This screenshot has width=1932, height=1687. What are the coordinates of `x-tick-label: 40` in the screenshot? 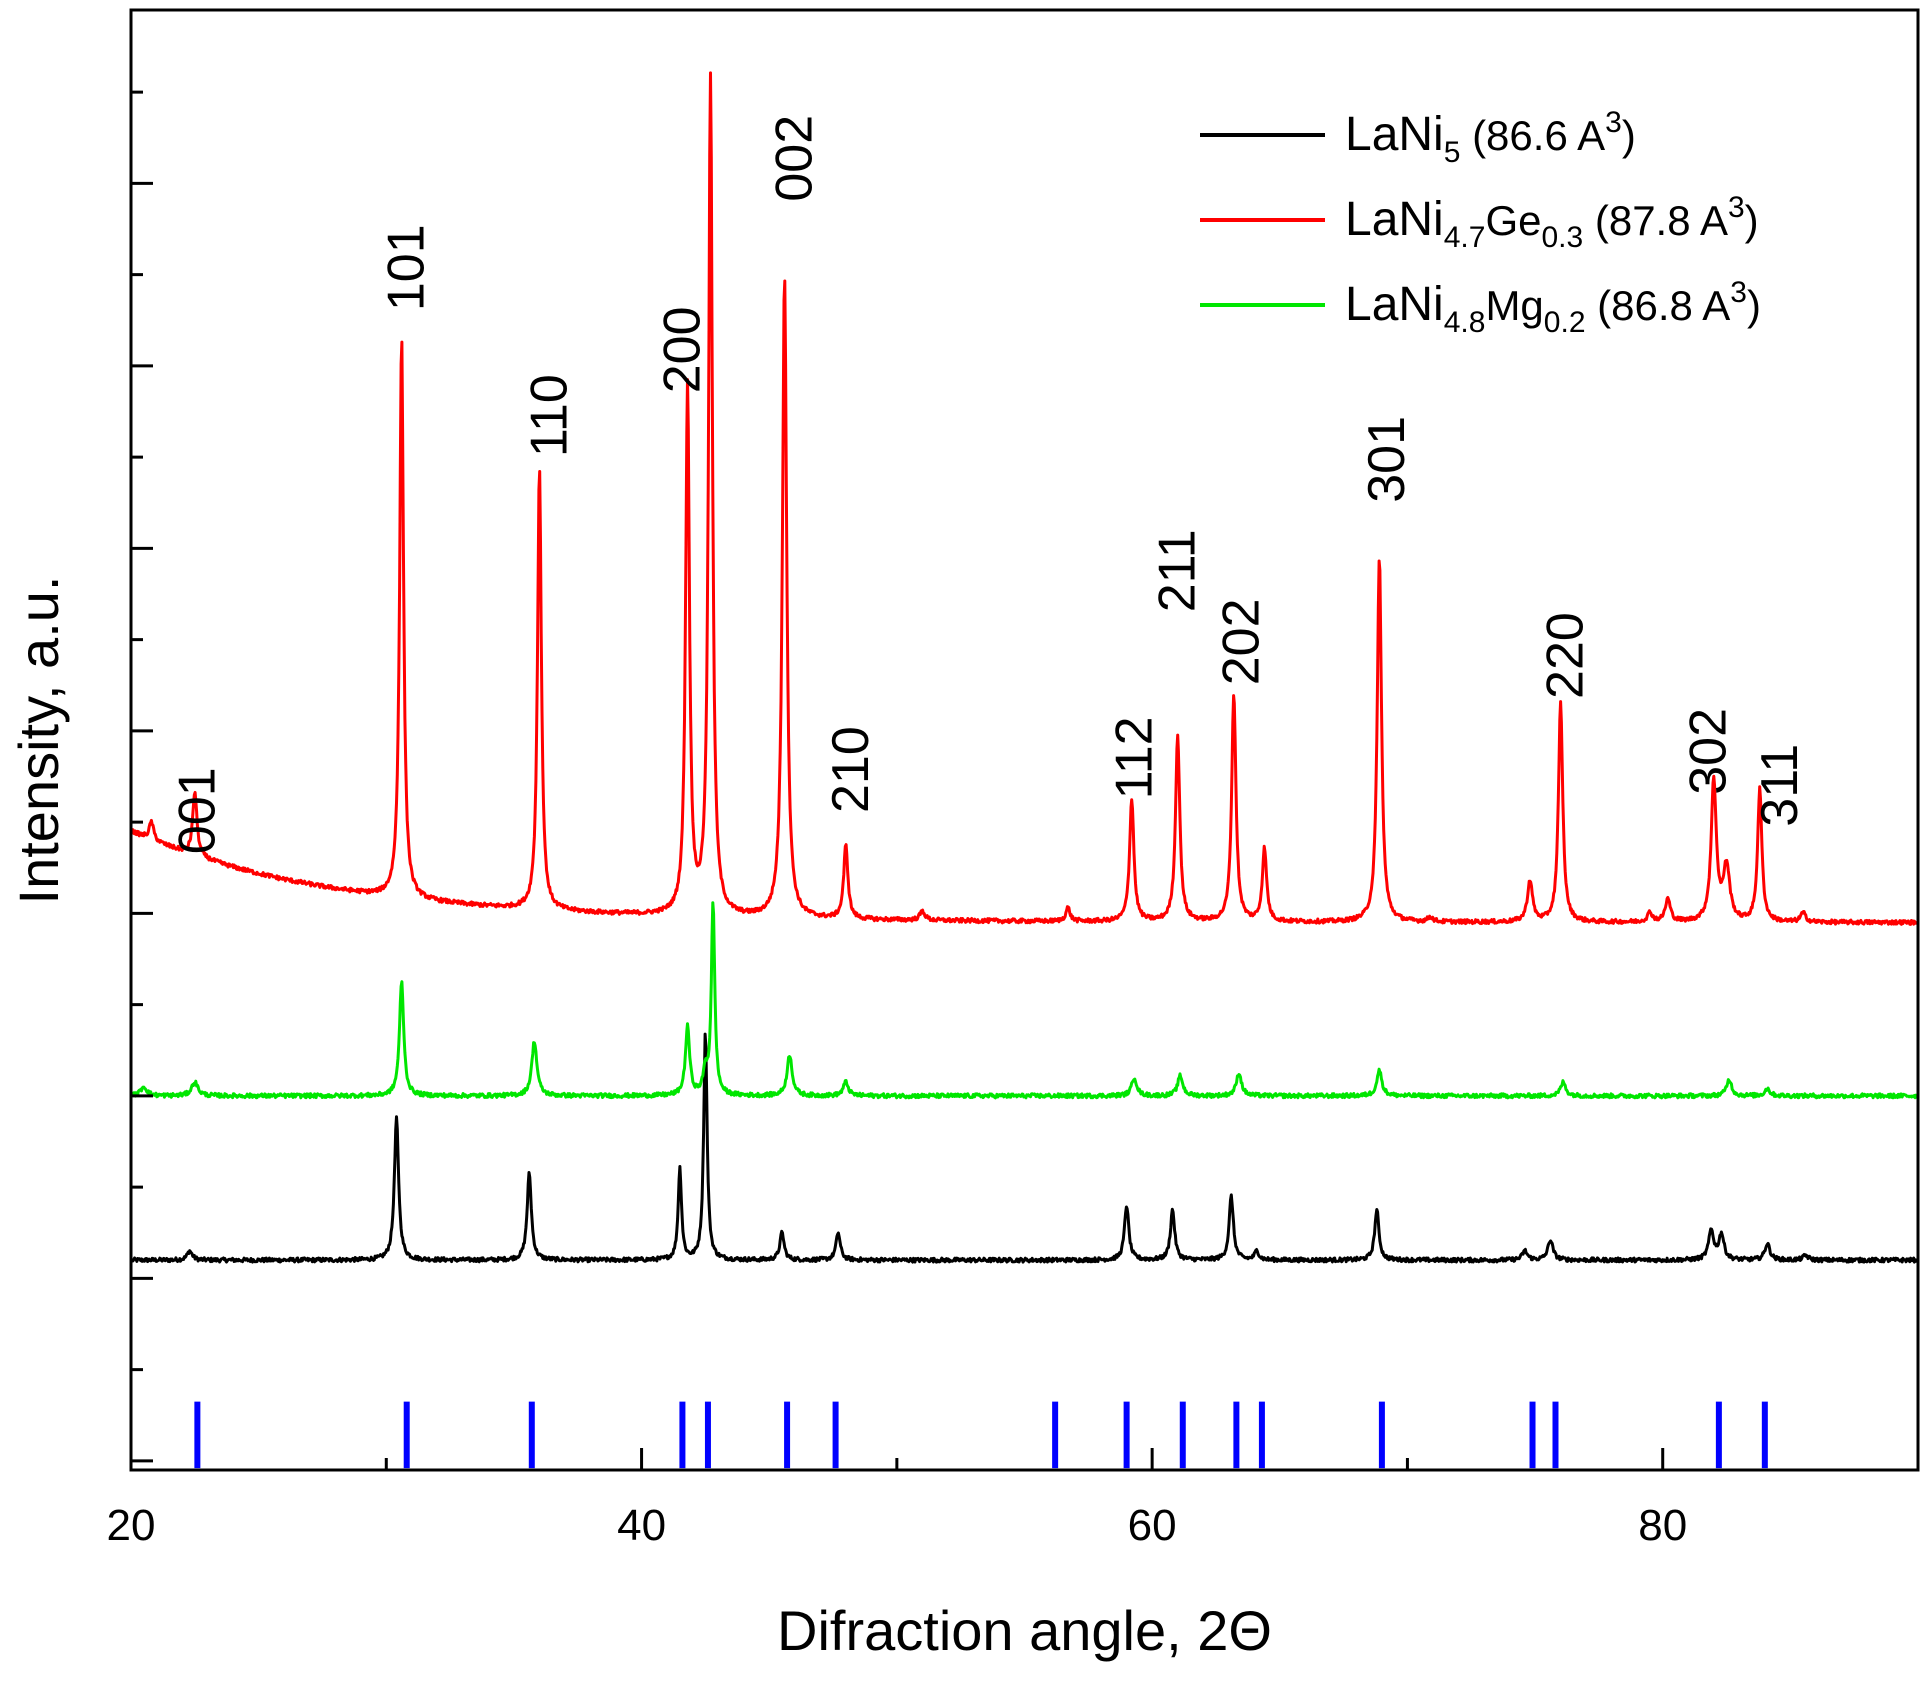 It's located at (641, 1525).